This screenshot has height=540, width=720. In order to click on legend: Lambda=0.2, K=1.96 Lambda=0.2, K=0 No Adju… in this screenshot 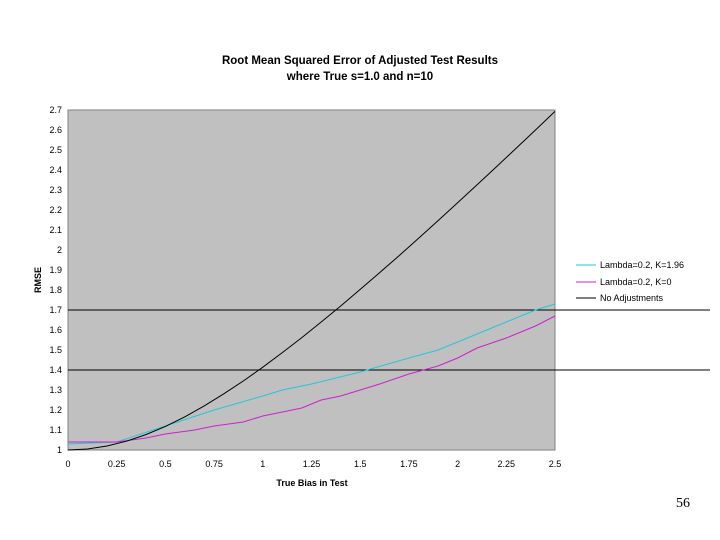, I will do `click(630, 281)`.